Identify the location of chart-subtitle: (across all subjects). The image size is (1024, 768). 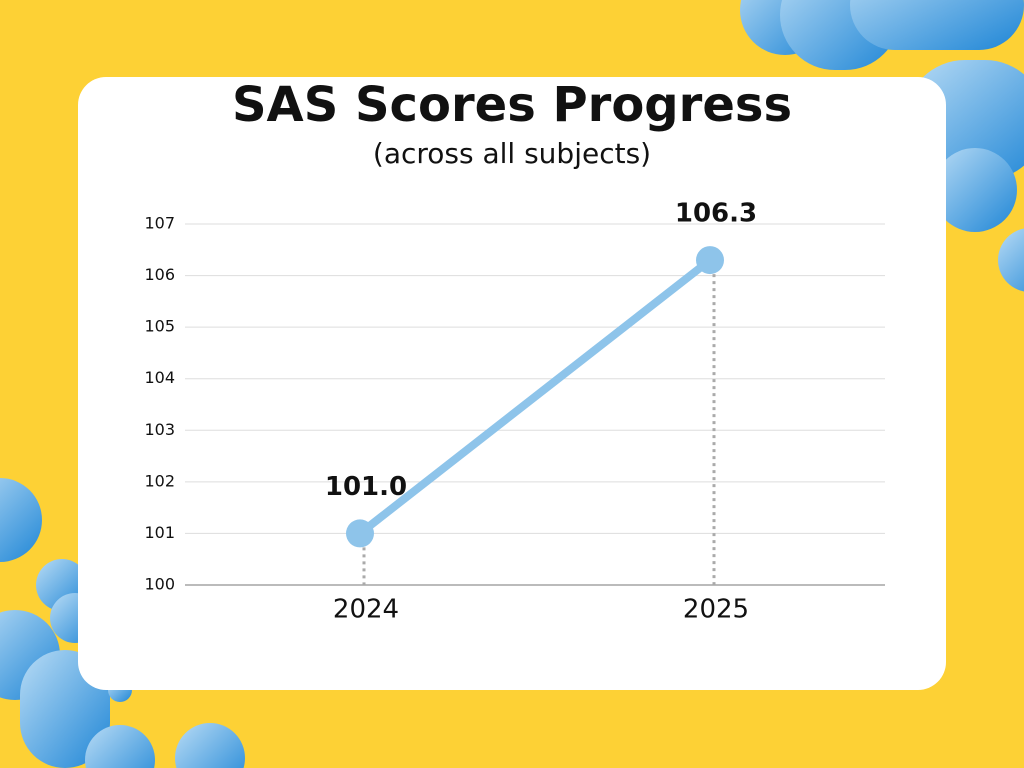
(512, 153).